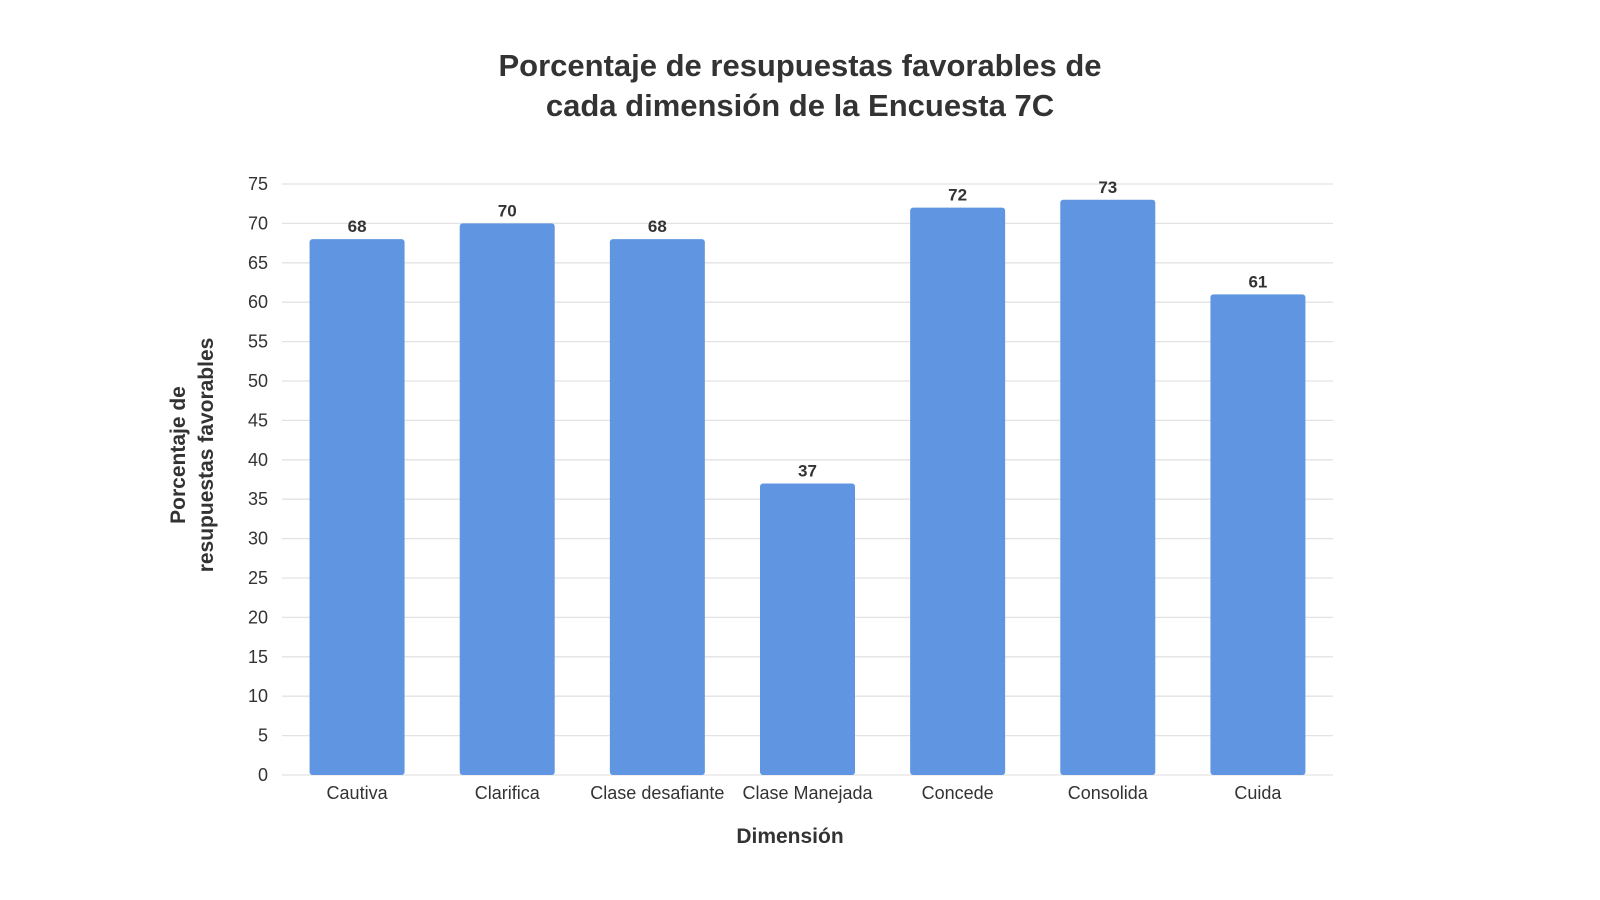 This screenshot has height=900, width=1600. Describe the element at coordinates (258, 342) in the screenshot. I see `y-tick-label: 55` at that location.